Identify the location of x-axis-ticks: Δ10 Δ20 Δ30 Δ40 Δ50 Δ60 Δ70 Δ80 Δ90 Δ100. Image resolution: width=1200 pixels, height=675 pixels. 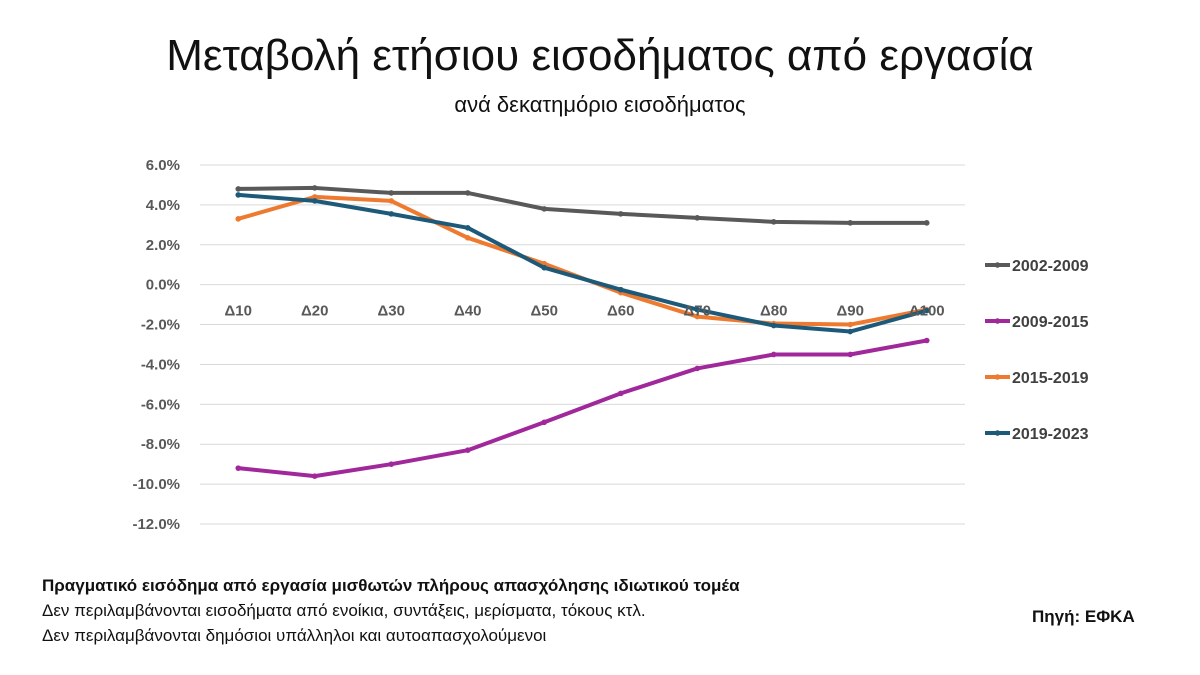
(585, 311).